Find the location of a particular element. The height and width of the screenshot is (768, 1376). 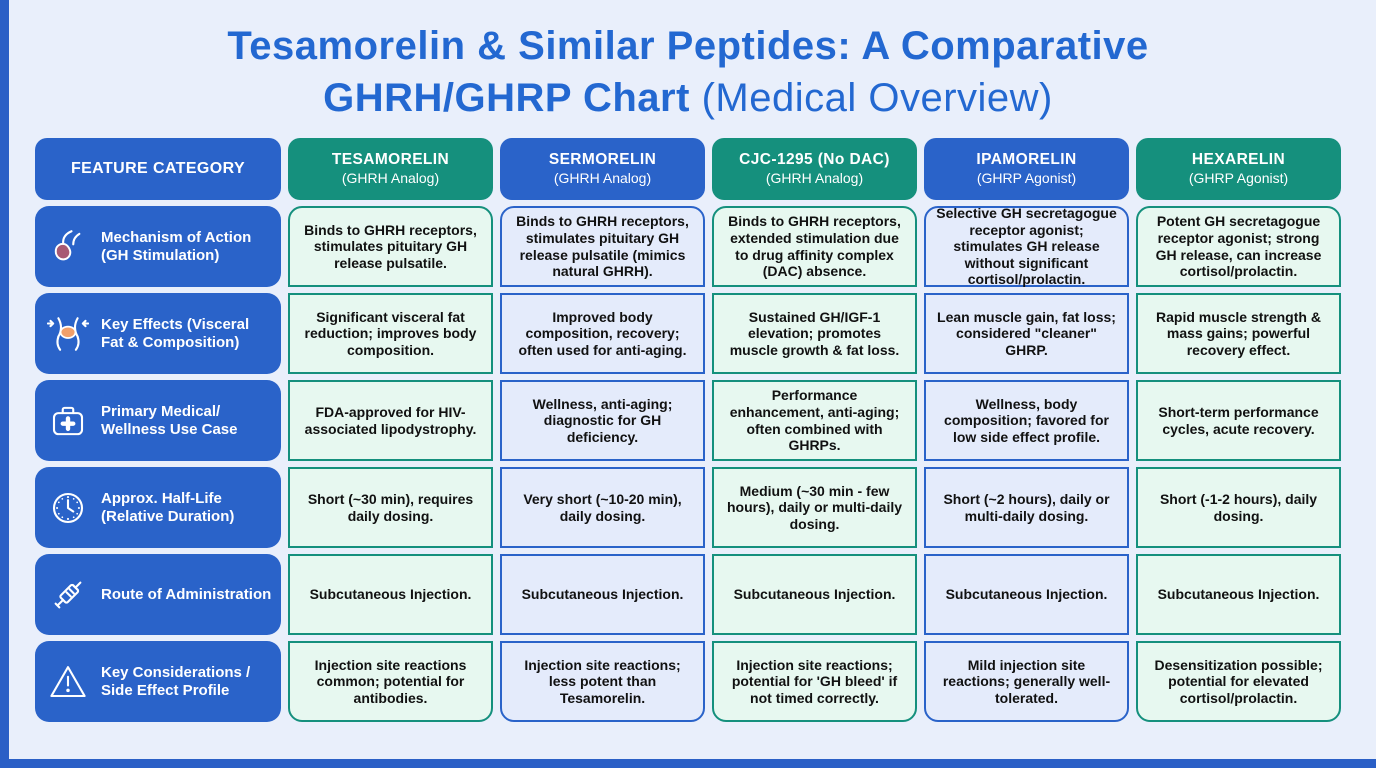

column-header-tesamorelin: TESAMORELIN (GHRH Analog) is located at coordinates (390, 169).